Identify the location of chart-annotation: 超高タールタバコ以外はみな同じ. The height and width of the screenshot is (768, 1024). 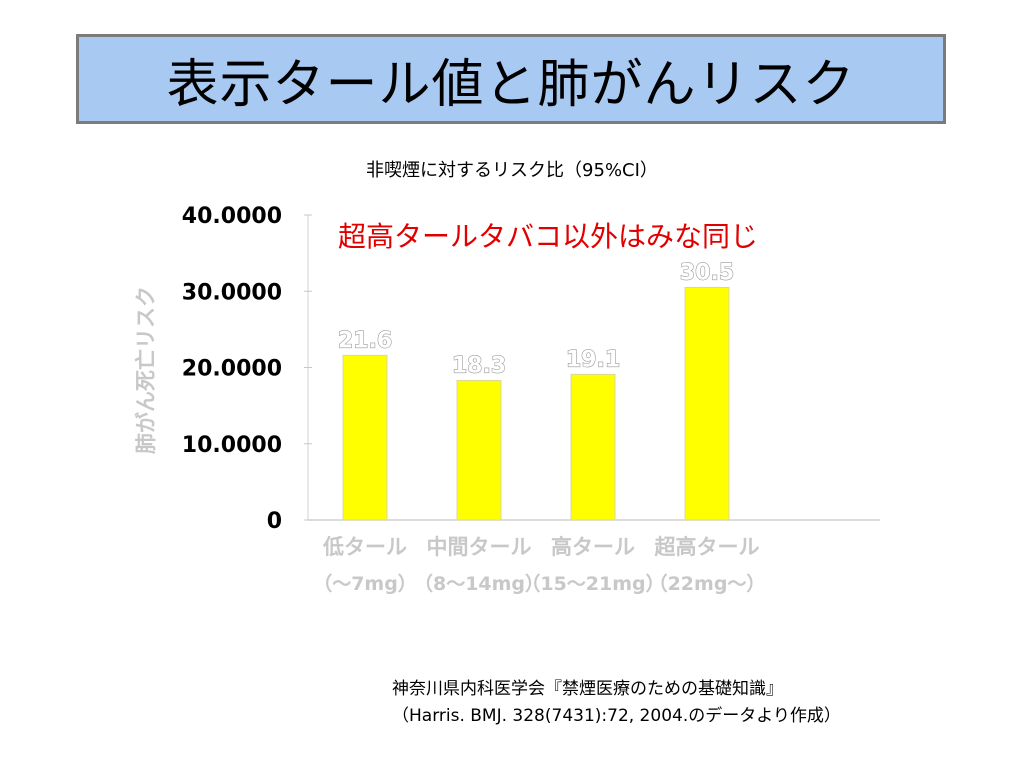
(548, 236).